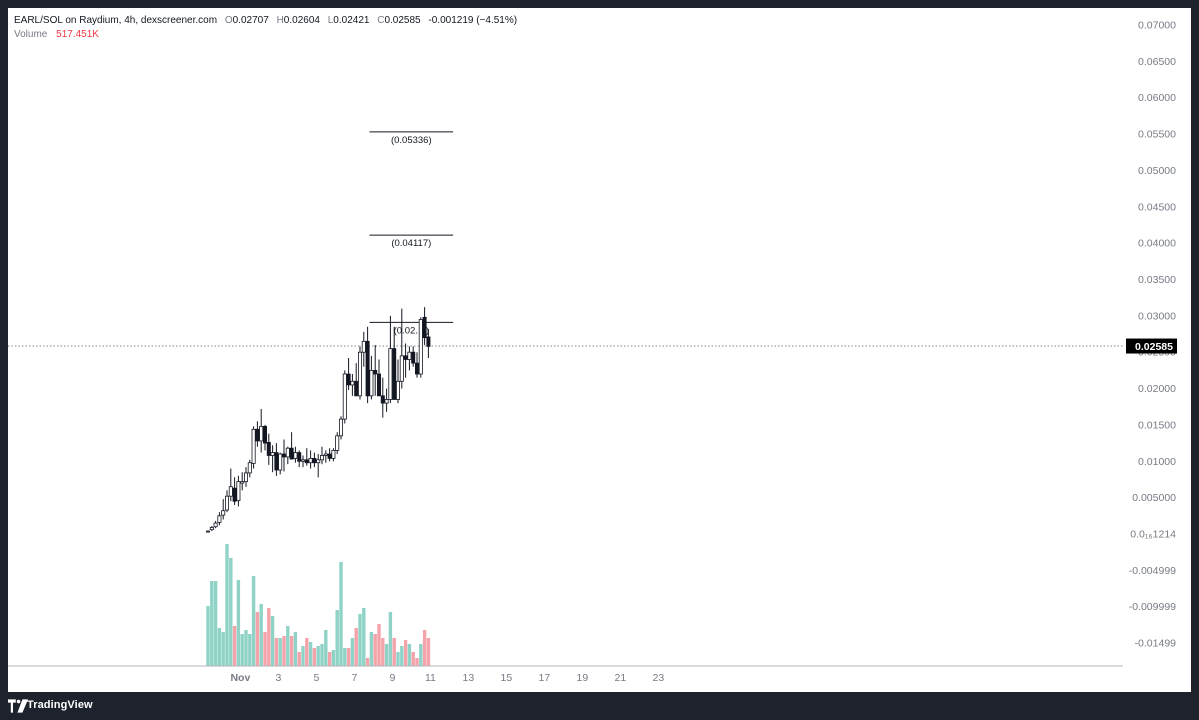 The image size is (1199, 720). What do you see at coordinates (60, 705) in the screenshot?
I see `tradingview-brand: TradingView` at bounding box center [60, 705].